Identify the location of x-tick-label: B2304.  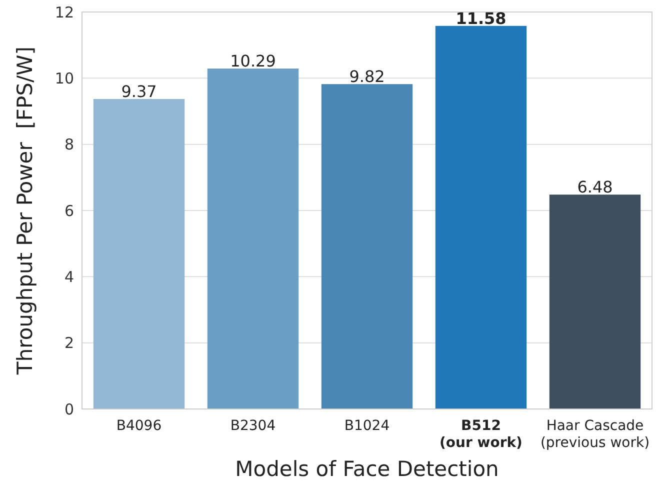
(253, 426).